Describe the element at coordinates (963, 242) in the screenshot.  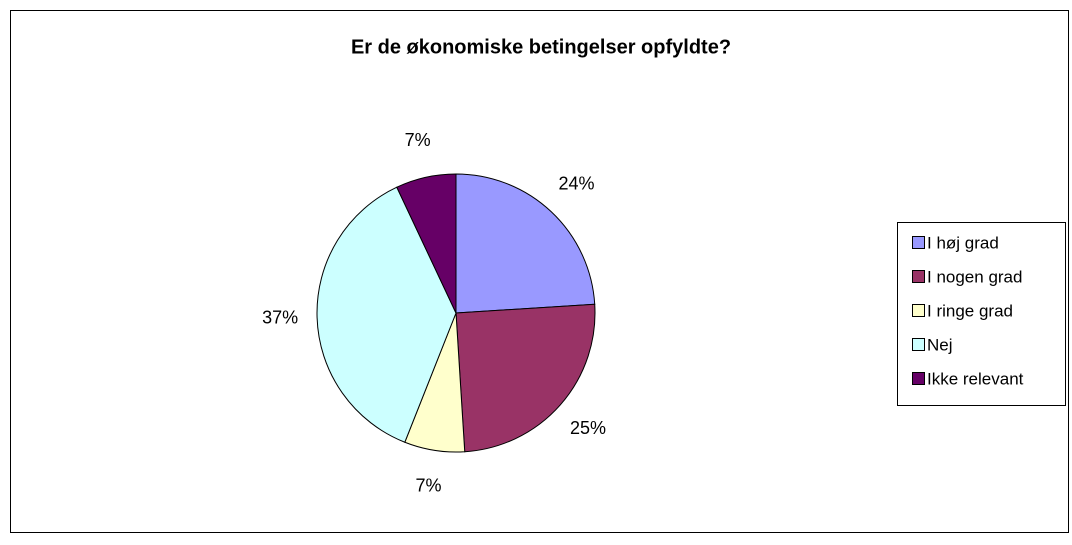
I see `legend-label: I høj grad` at that location.